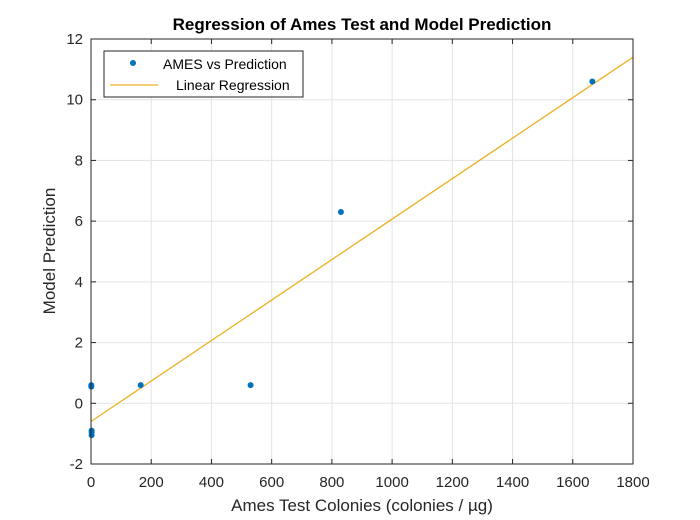 Image resolution: width=700 pixels, height=520 pixels. Describe the element at coordinates (76, 464) in the screenshot. I see `y-tick-label: -2` at that location.